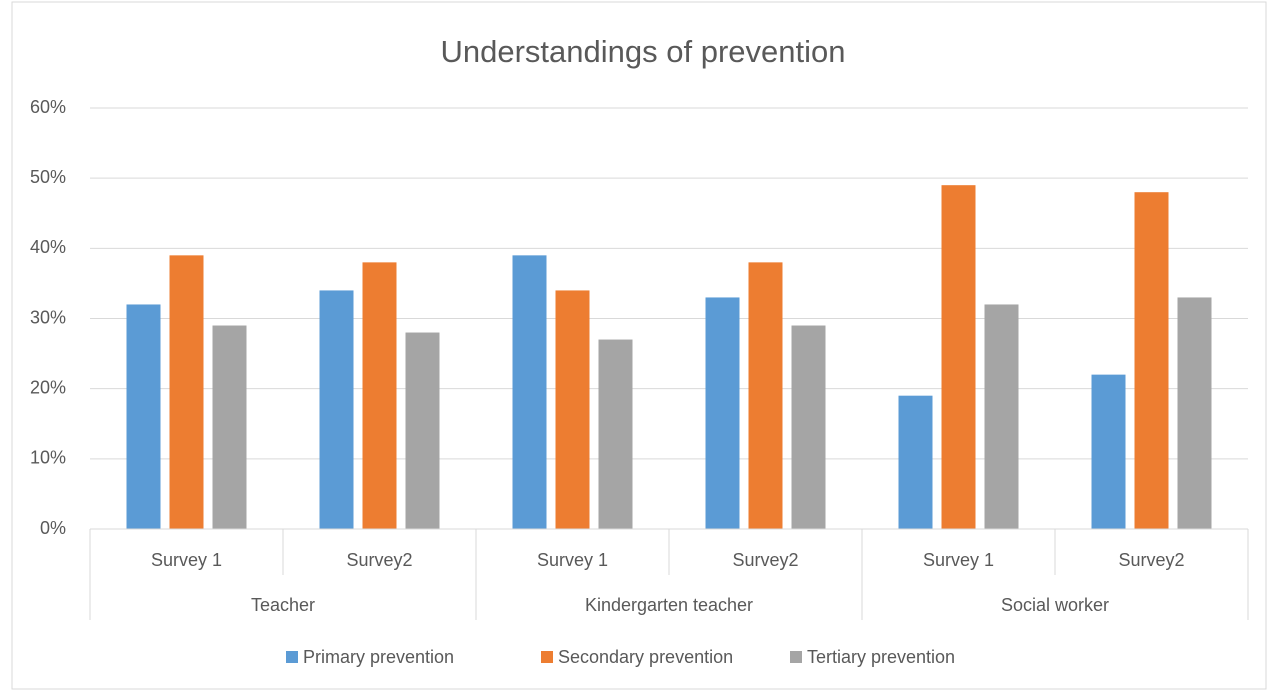 The height and width of the screenshot is (691, 1277). I want to click on chart-title: Understandings of prevention, so click(643, 51).